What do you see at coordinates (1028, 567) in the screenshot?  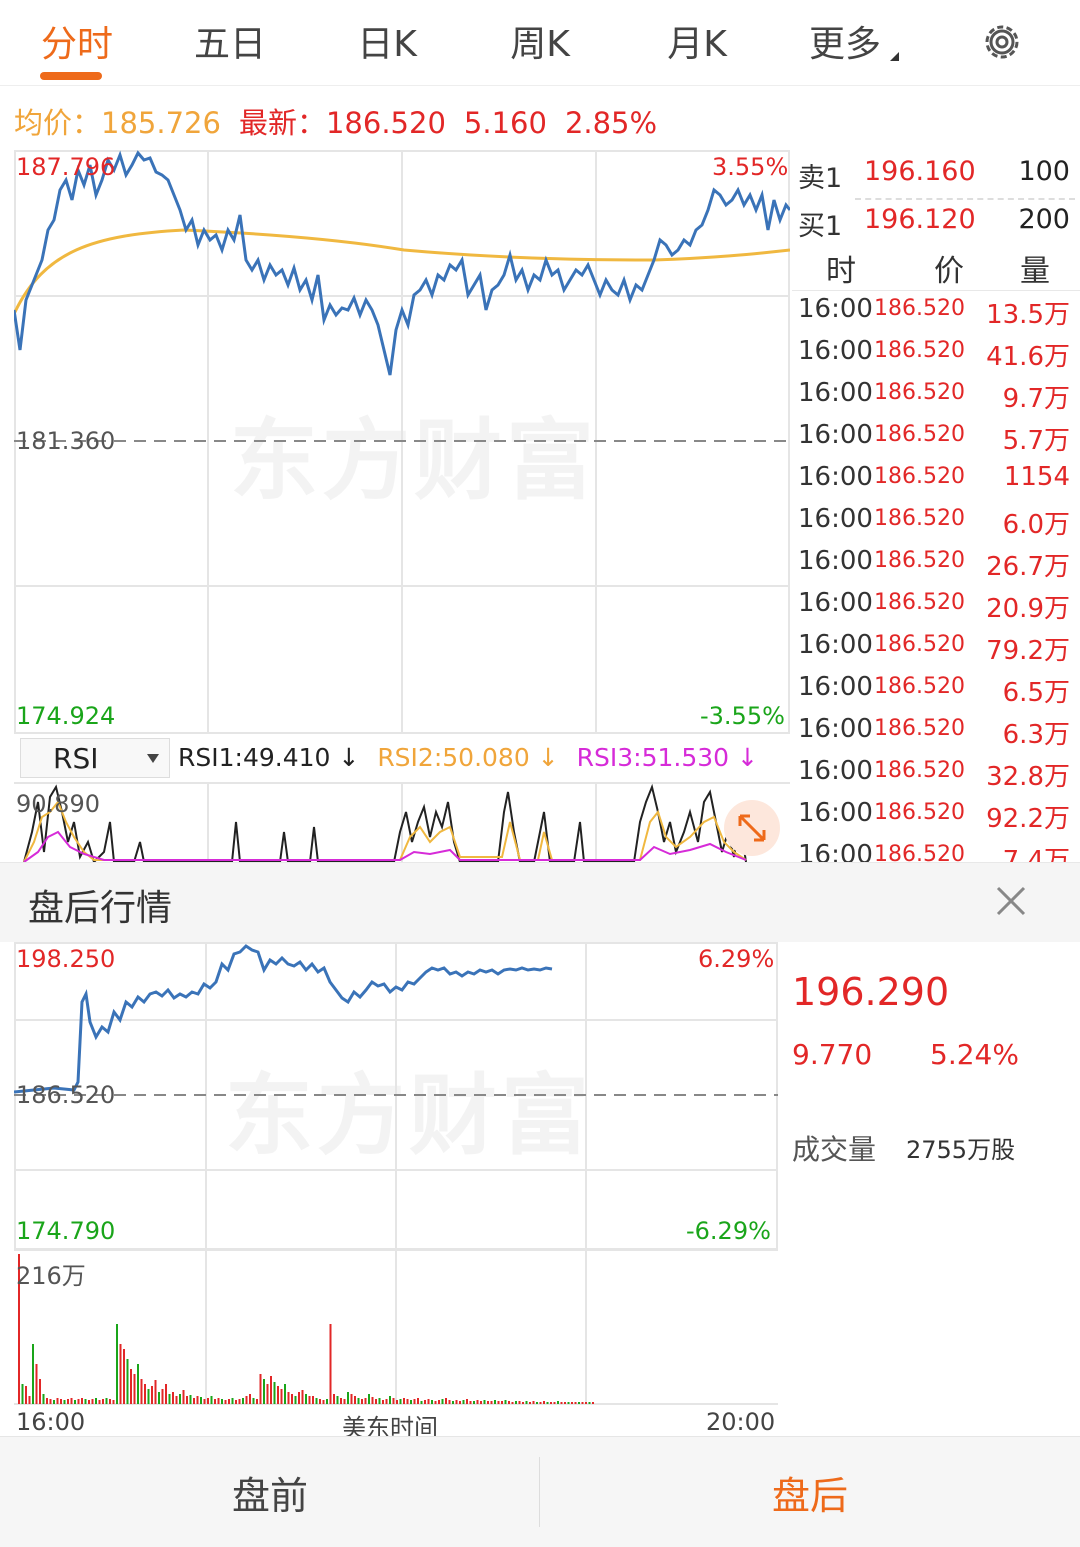 I see `tick-volume: 26.7万` at bounding box center [1028, 567].